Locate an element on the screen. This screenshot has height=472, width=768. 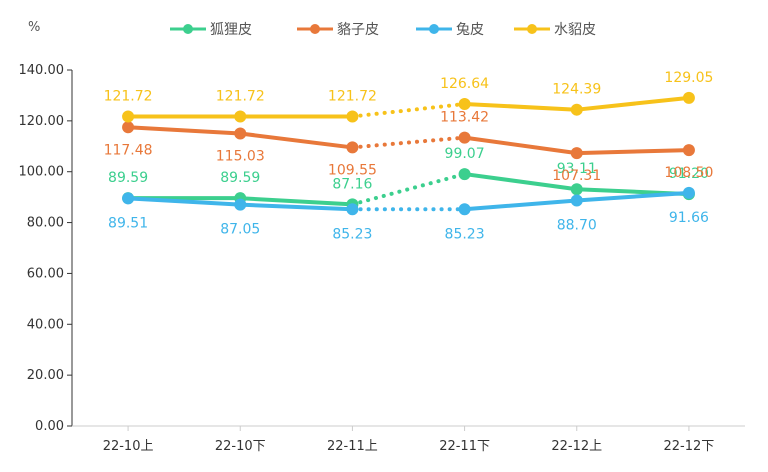
y-tick-label: 120.00 is located at coordinates (42, 121).